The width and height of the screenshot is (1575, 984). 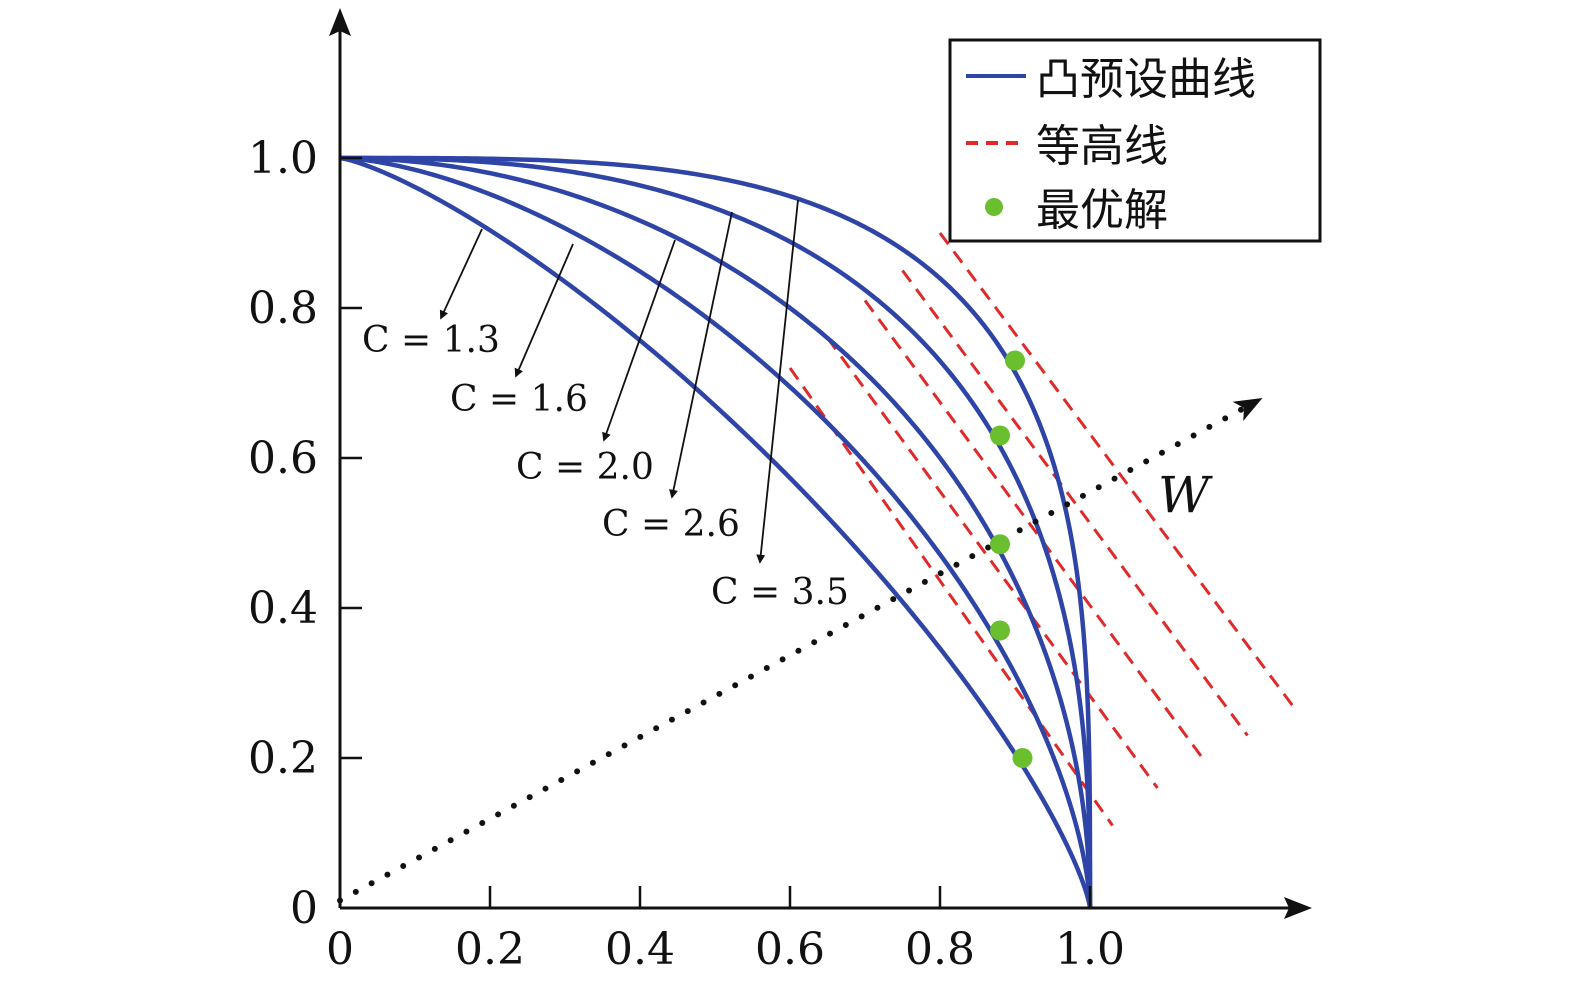 I want to click on curve-annotation-label: C = 2.0, so click(x=585, y=467).